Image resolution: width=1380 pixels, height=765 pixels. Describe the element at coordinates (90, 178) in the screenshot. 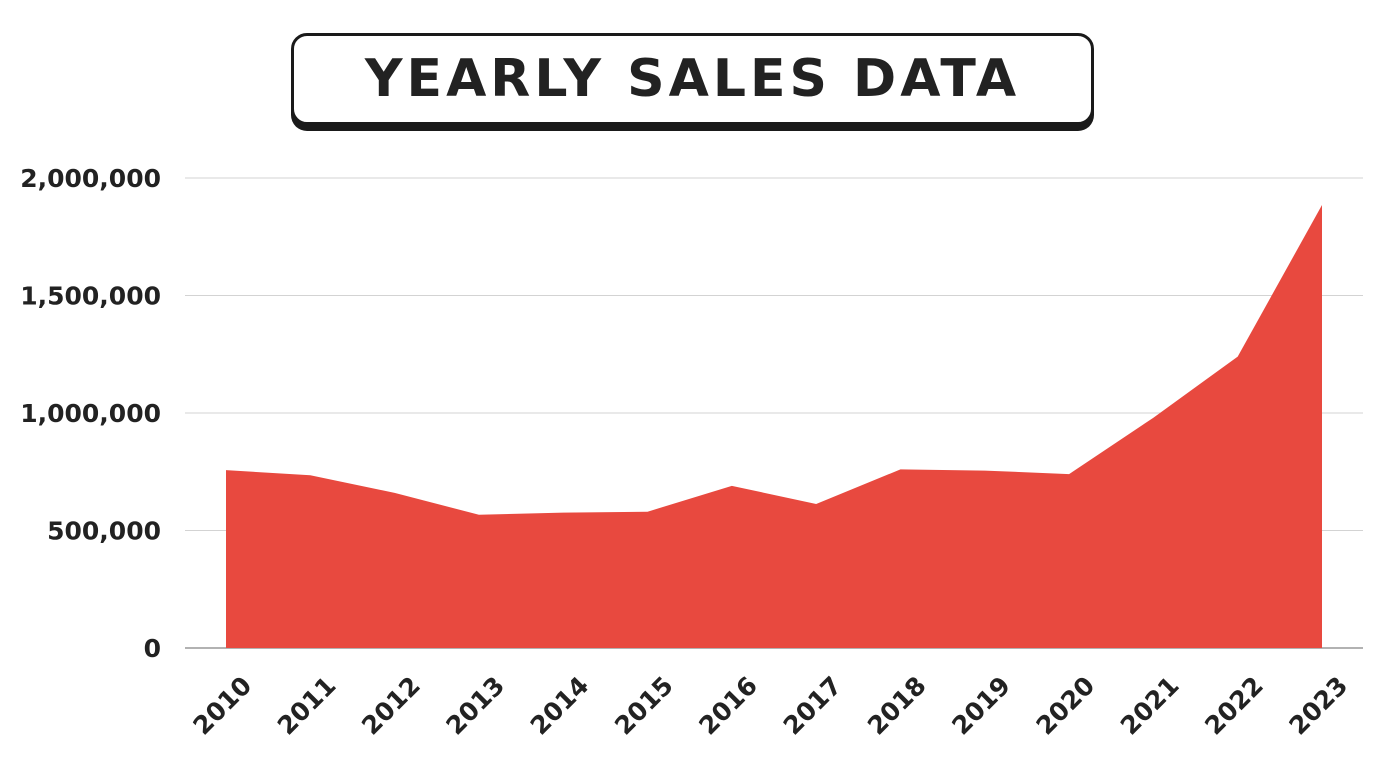

I see `y-tick-label: 2,000,000` at that location.